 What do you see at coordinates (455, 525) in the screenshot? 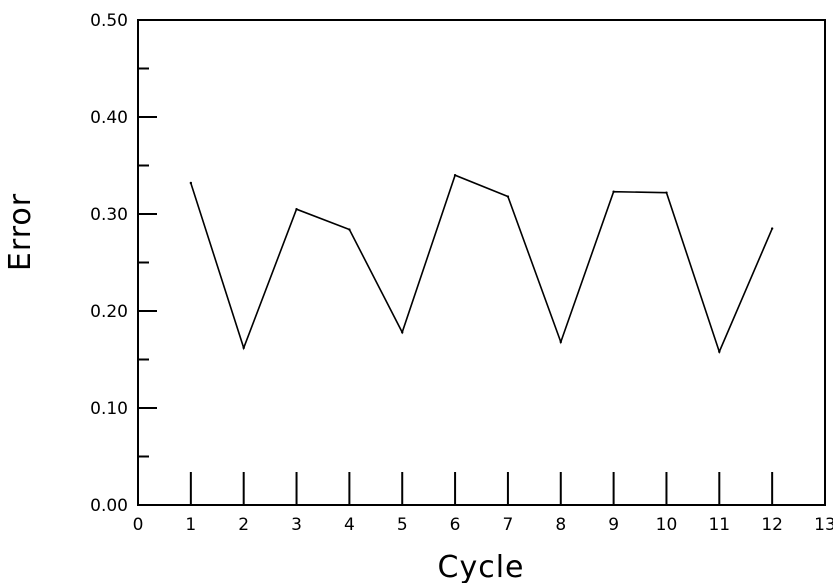
I see `x-tick-label: 6` at bounding box center [455, 525].